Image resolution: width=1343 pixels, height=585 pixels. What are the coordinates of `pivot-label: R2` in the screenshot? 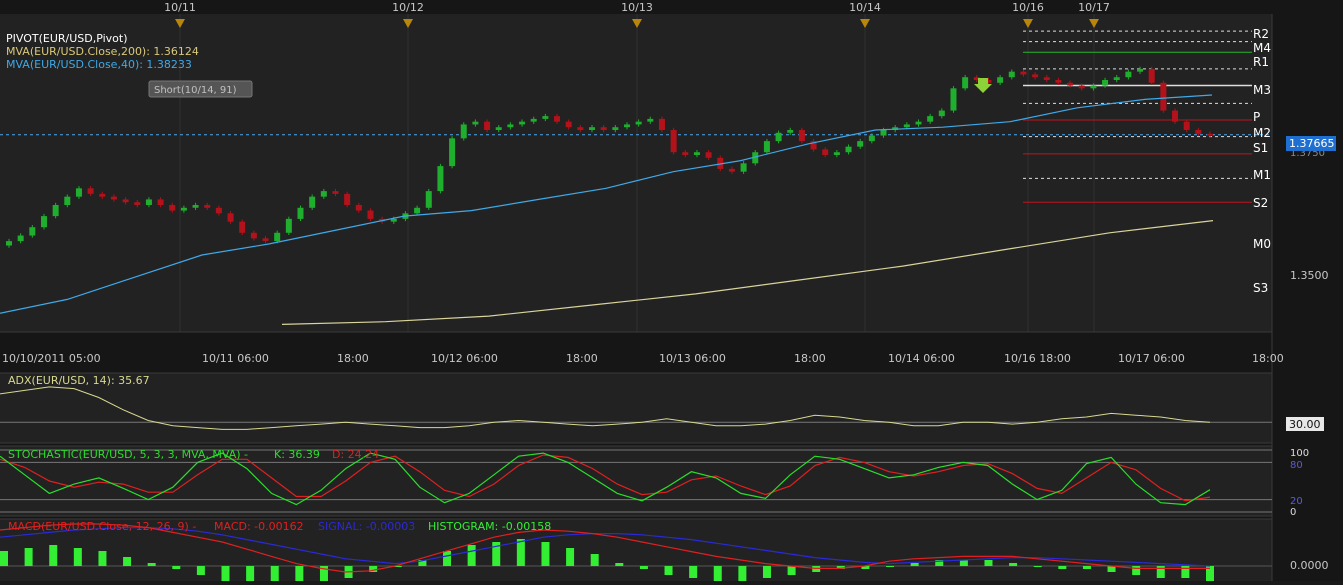 It's located at (1261, 34).